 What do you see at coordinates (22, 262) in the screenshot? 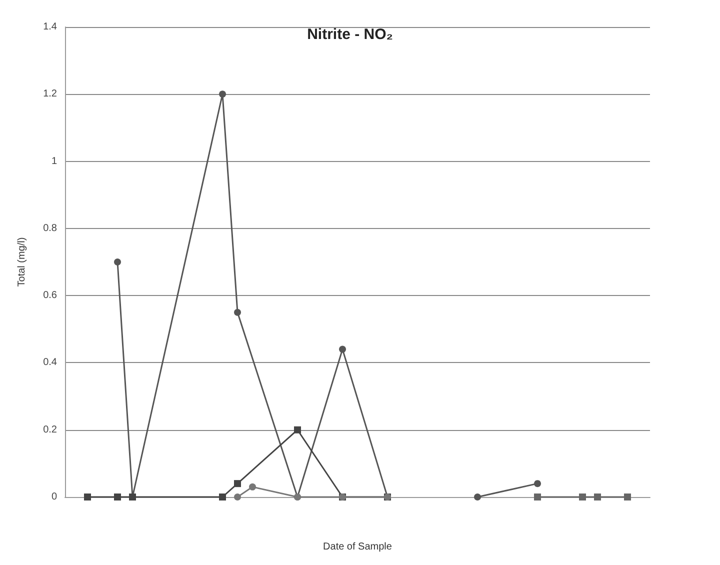
I see `y-axis-title: Total (mg/l)` at bounding box center [22, 262].